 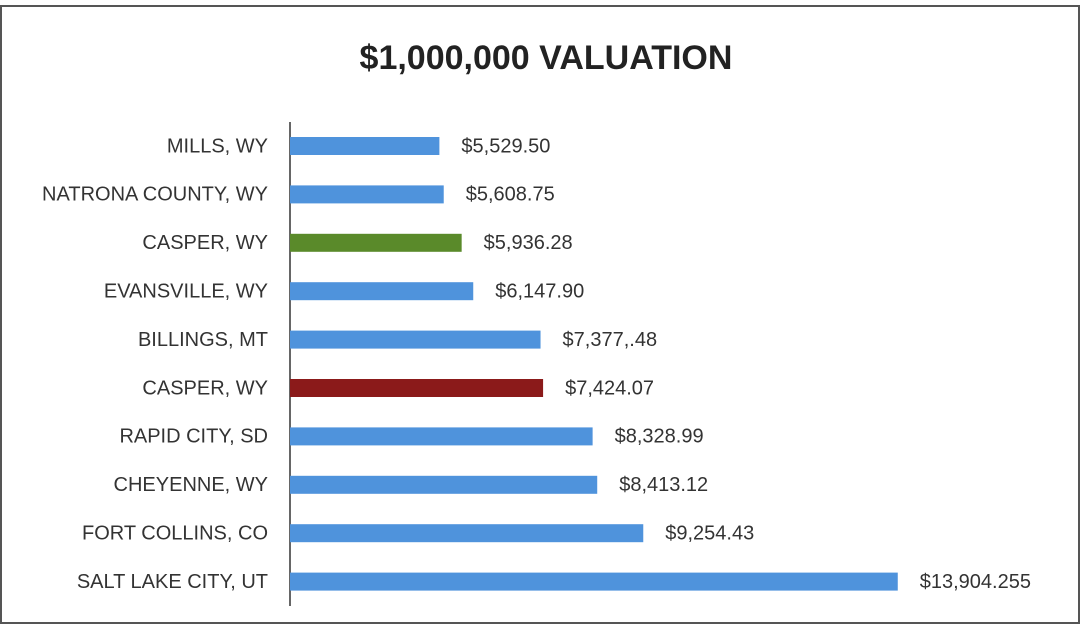 I want to click on value-label: $5,529.50, so click(x=505, y=146).